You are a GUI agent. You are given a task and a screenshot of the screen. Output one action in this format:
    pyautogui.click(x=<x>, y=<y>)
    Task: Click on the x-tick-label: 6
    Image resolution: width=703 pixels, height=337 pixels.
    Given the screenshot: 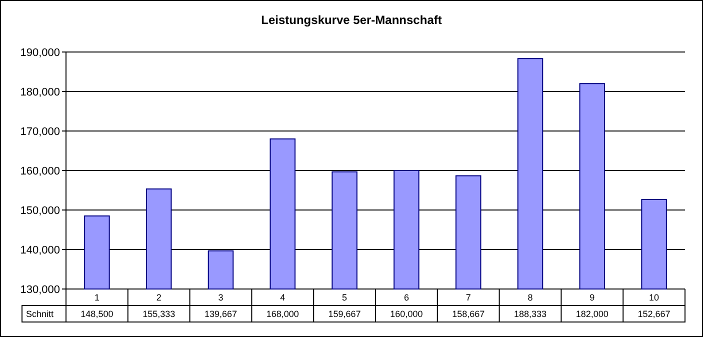 What is the action you would take?
    pyautogui.click(x=406, y=297)
    